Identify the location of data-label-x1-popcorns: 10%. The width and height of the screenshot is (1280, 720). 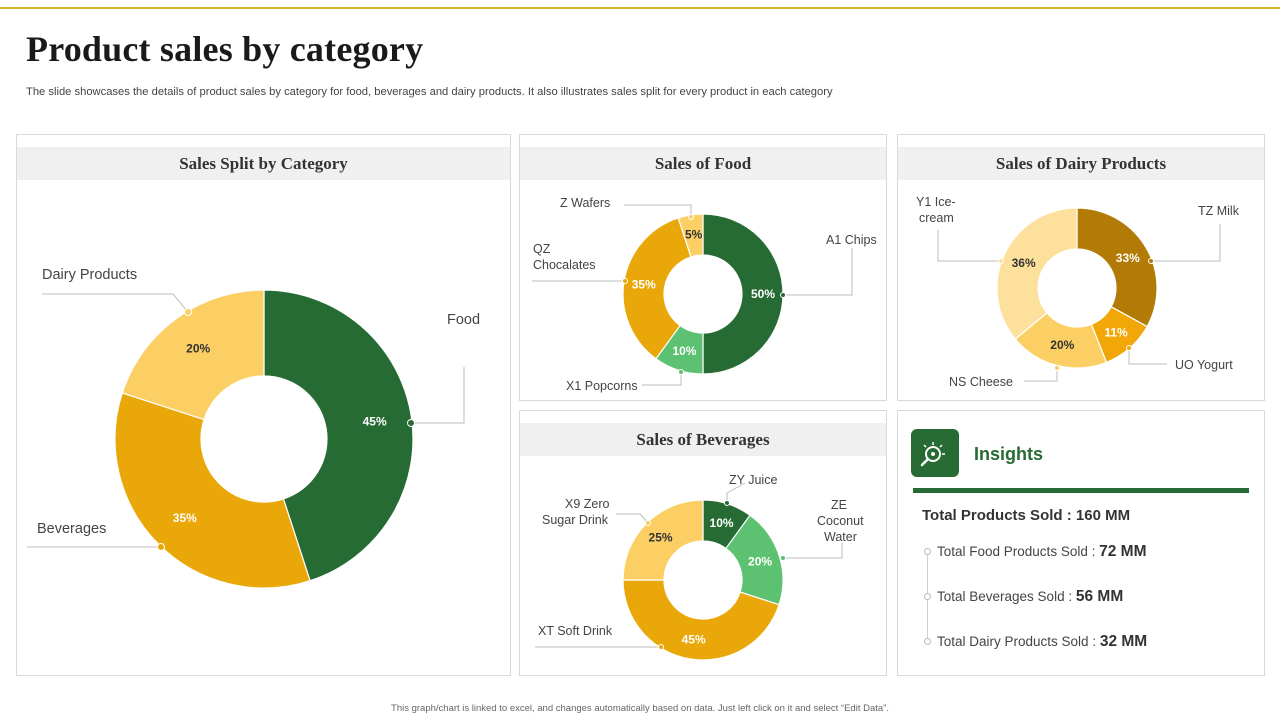
(684, 351).